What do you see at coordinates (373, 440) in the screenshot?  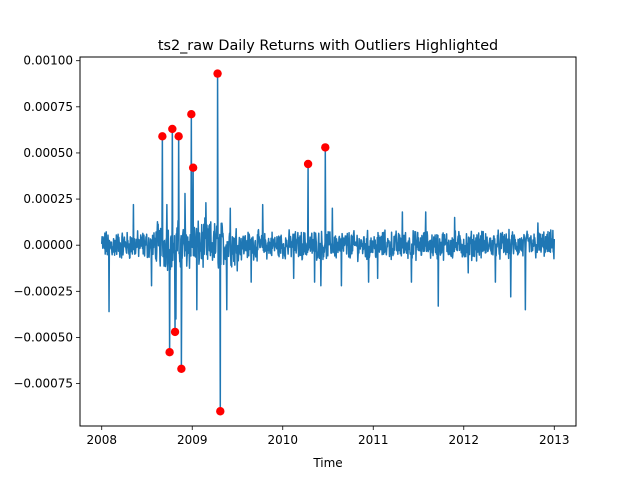 I see `x-tick-label-3: 2011` at bounding box center [373, 440].